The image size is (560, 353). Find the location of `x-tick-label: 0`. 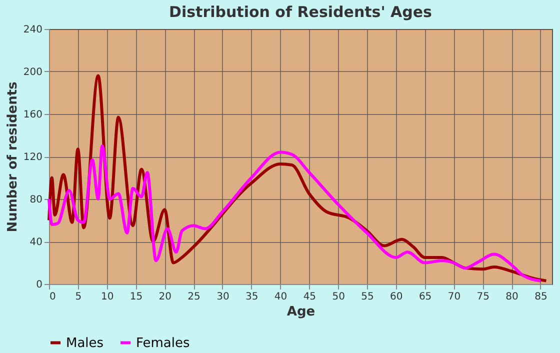

x-tick-label: 0 is located at coordinates (53, 297).